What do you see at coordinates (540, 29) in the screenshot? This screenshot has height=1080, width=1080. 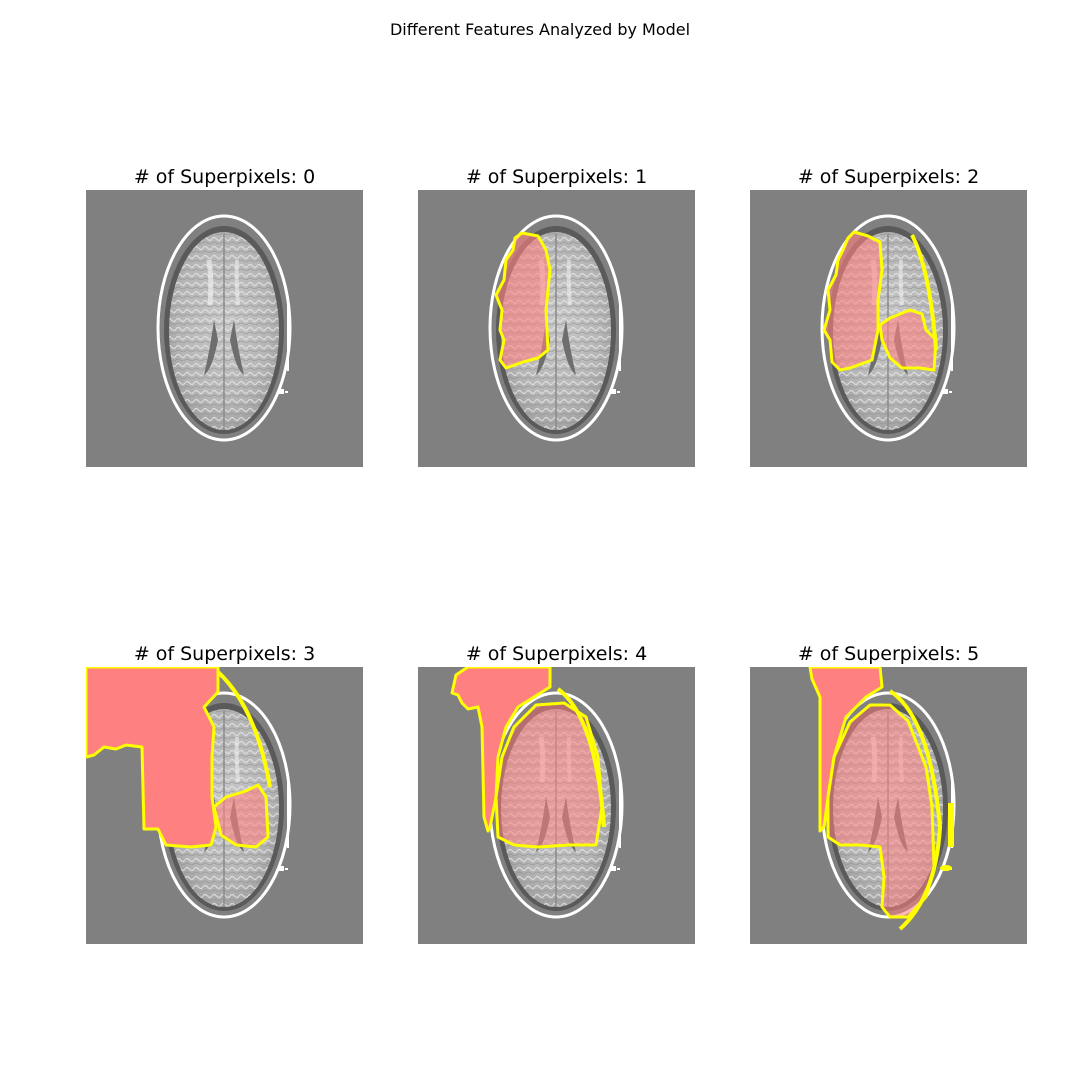 I see `figure-title: Different Features Analyzed by Model` at bounding box center [540, 29].